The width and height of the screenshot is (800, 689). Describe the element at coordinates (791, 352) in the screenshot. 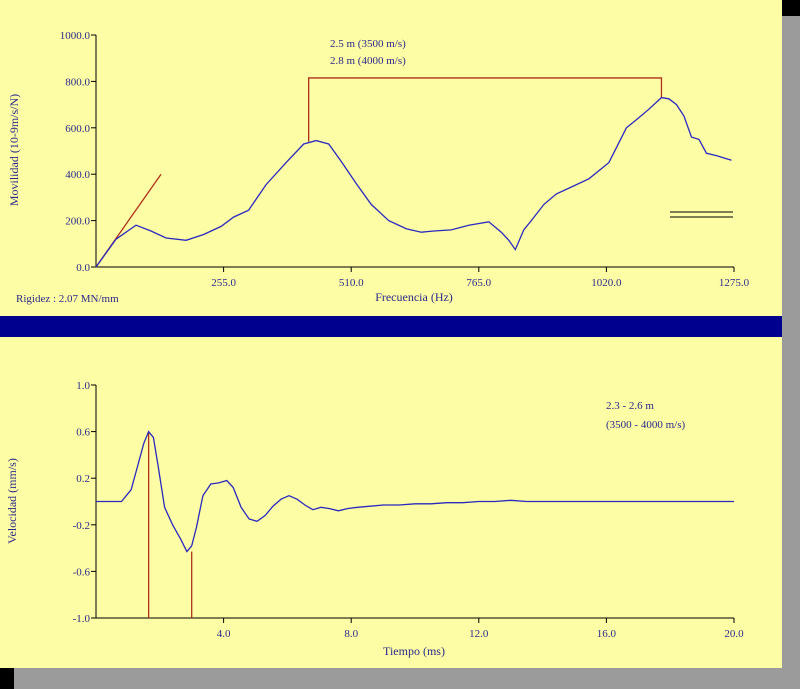

I see `drop-shadow-right` at that location.